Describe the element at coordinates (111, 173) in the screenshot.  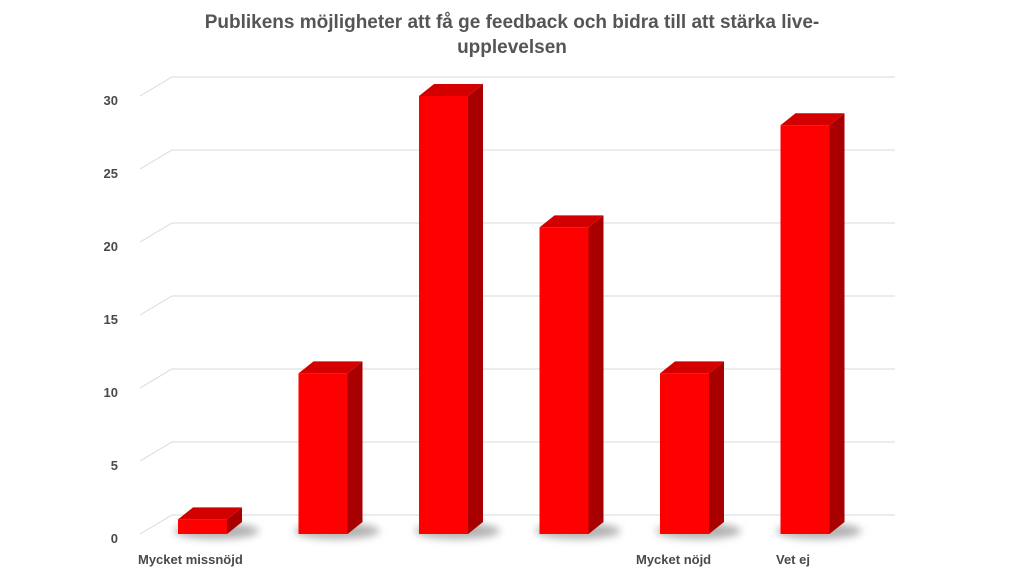
I see `y-tick-label: 25` at that location.